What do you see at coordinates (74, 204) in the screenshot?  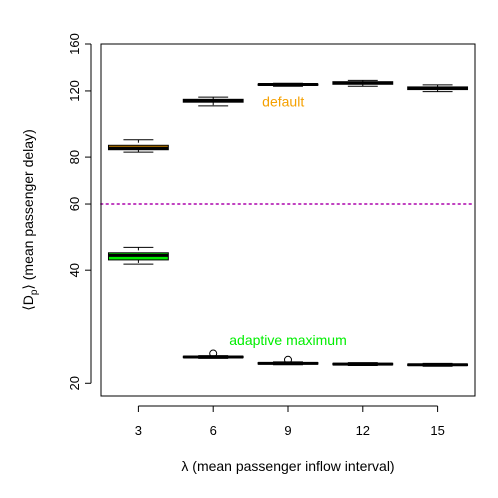 I see `y-tick-label: 60` at bounding box center [74, 204].